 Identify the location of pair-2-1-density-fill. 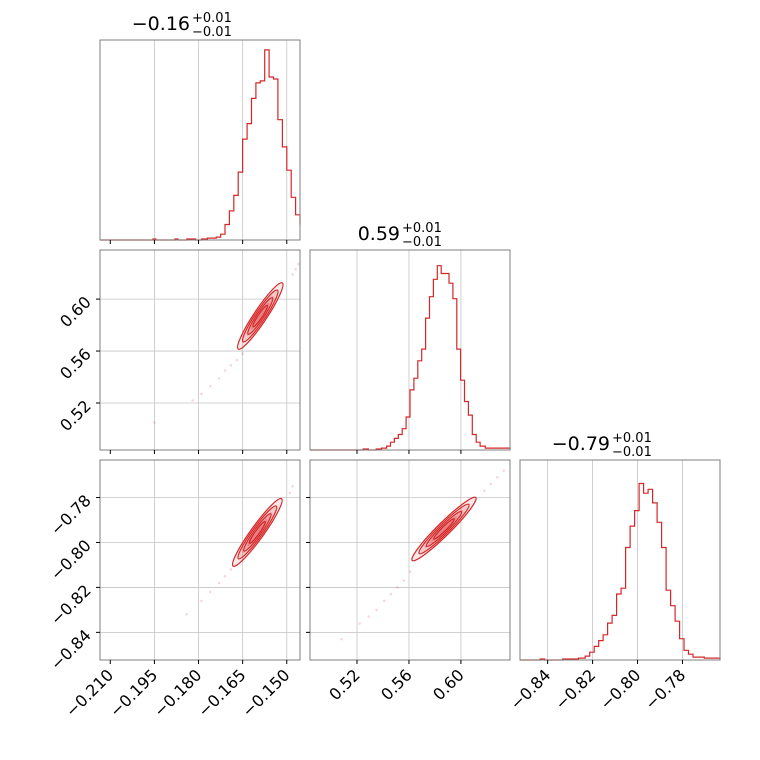
(444, 529).